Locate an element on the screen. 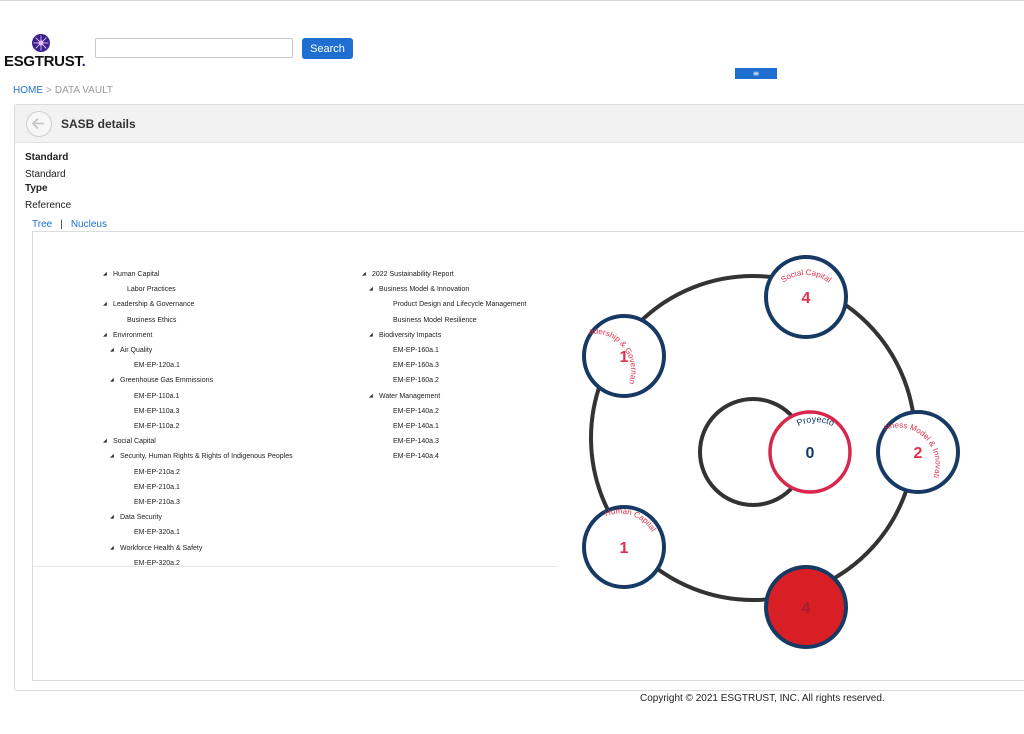  hamburger-icon: ≡ is located at coordinates (756, 73).